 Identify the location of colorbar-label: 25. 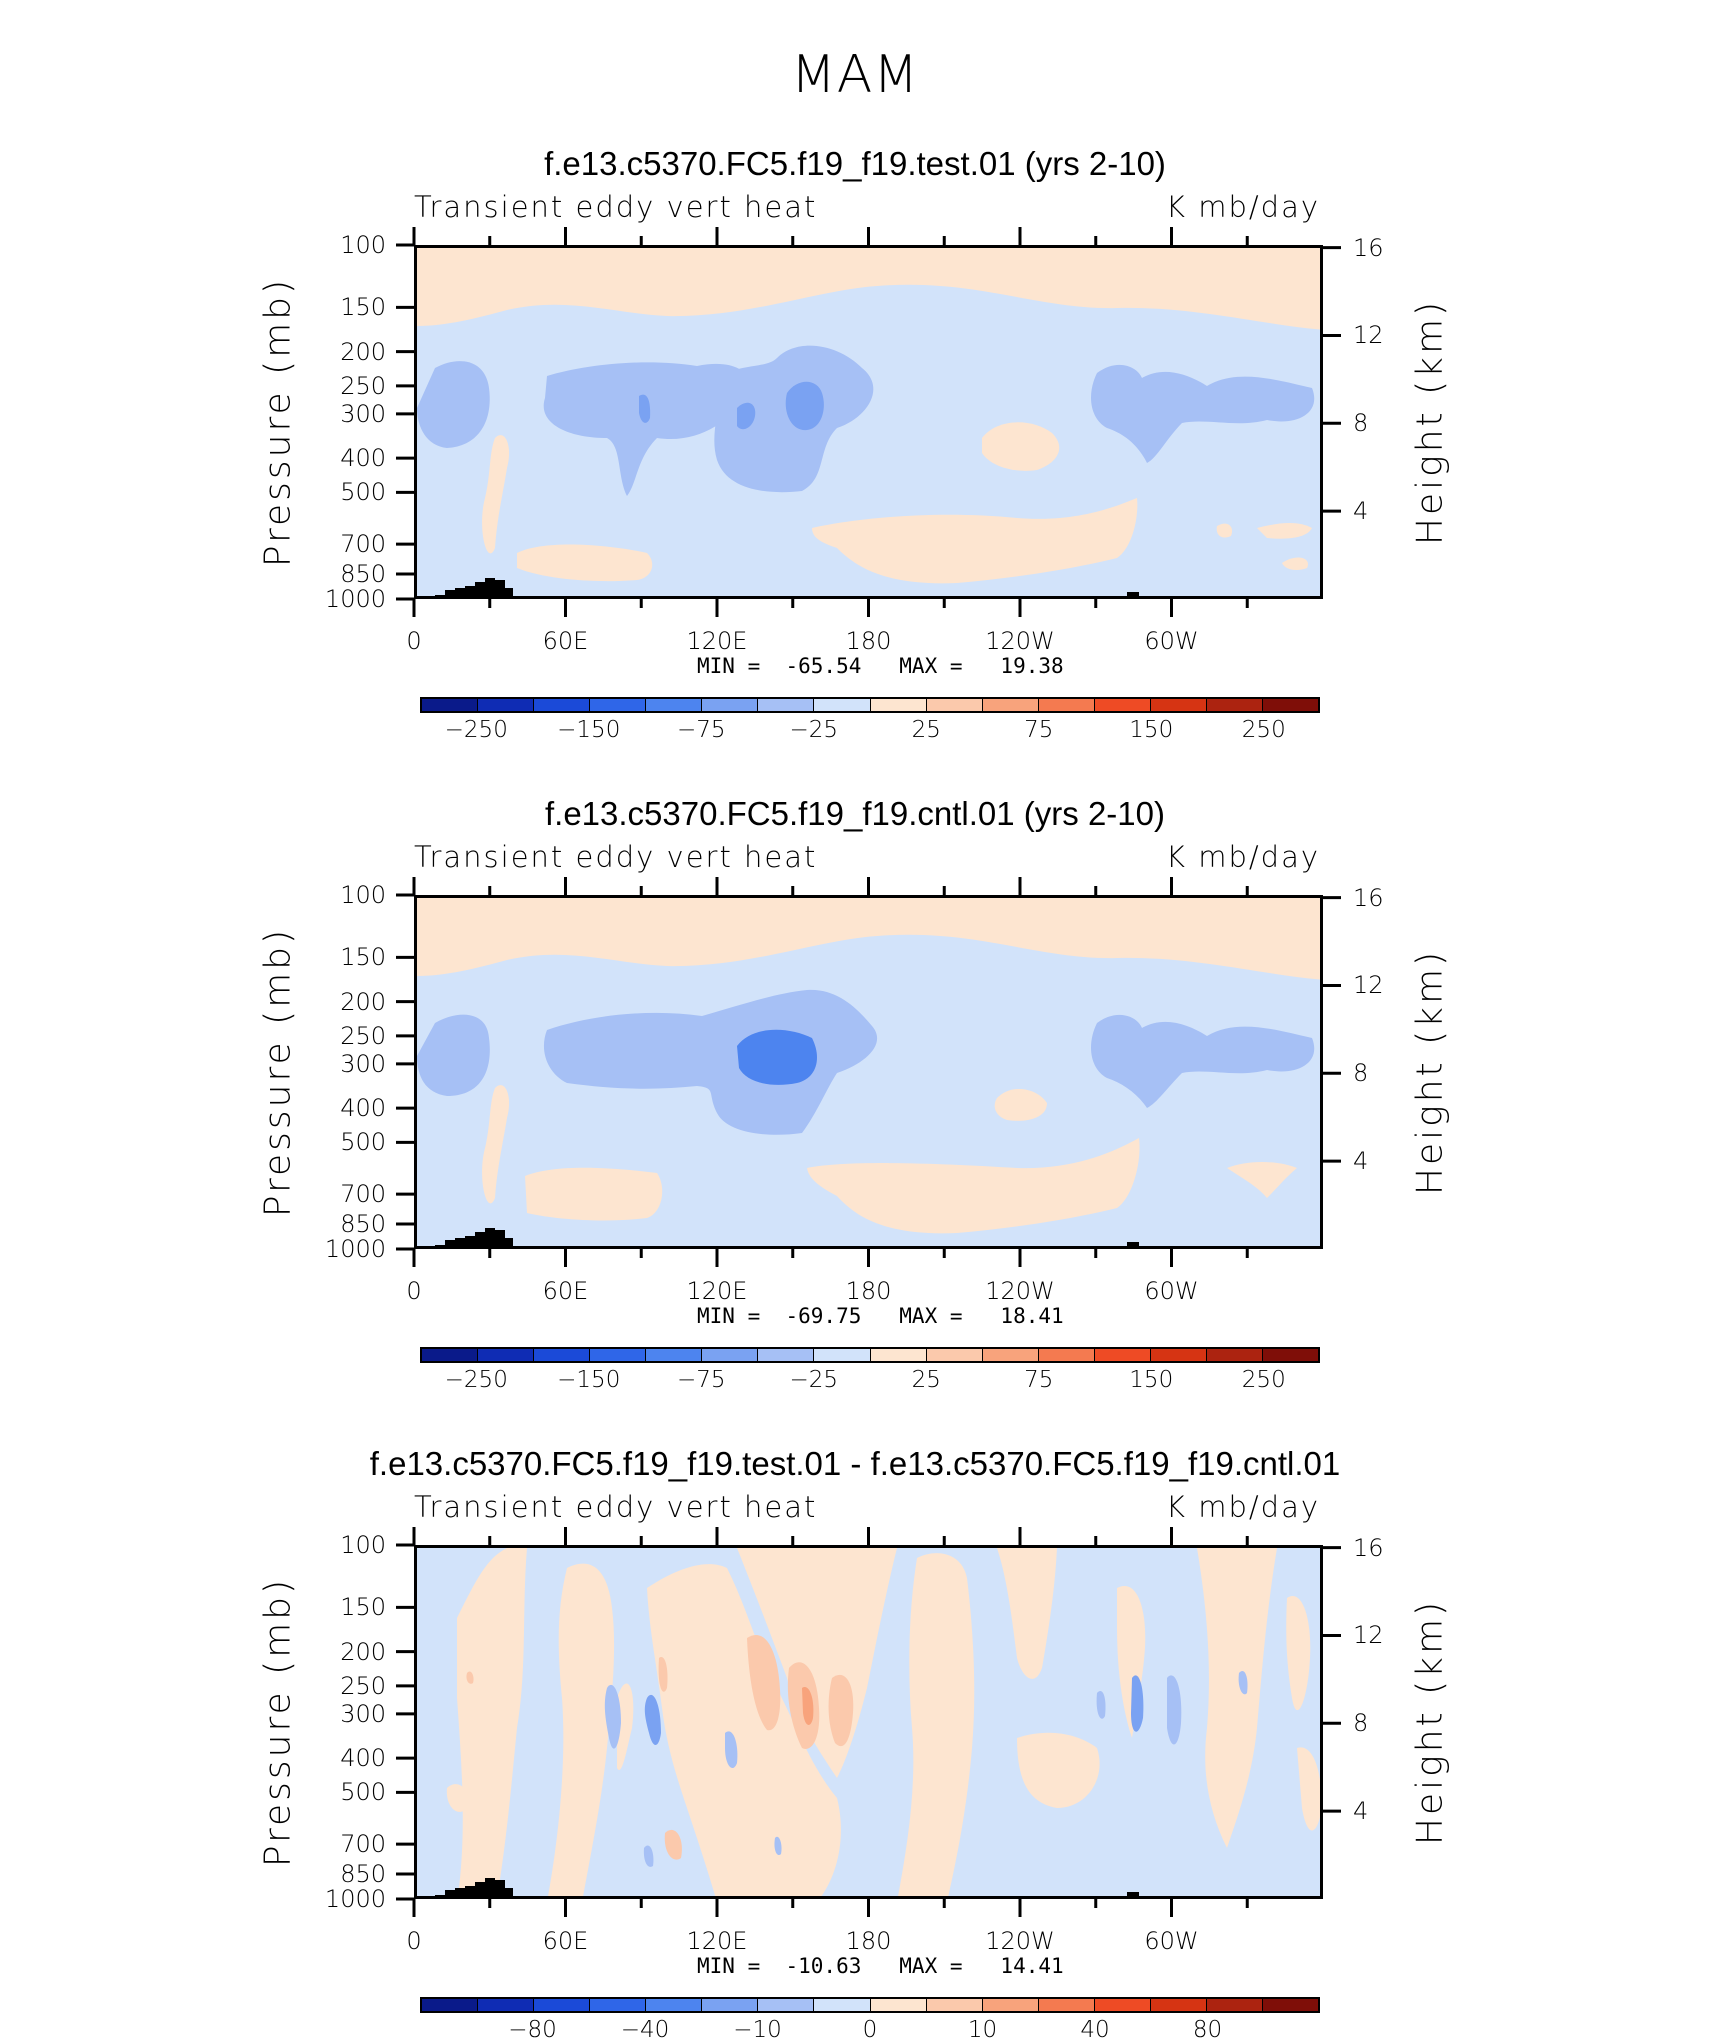
(926, 1380).